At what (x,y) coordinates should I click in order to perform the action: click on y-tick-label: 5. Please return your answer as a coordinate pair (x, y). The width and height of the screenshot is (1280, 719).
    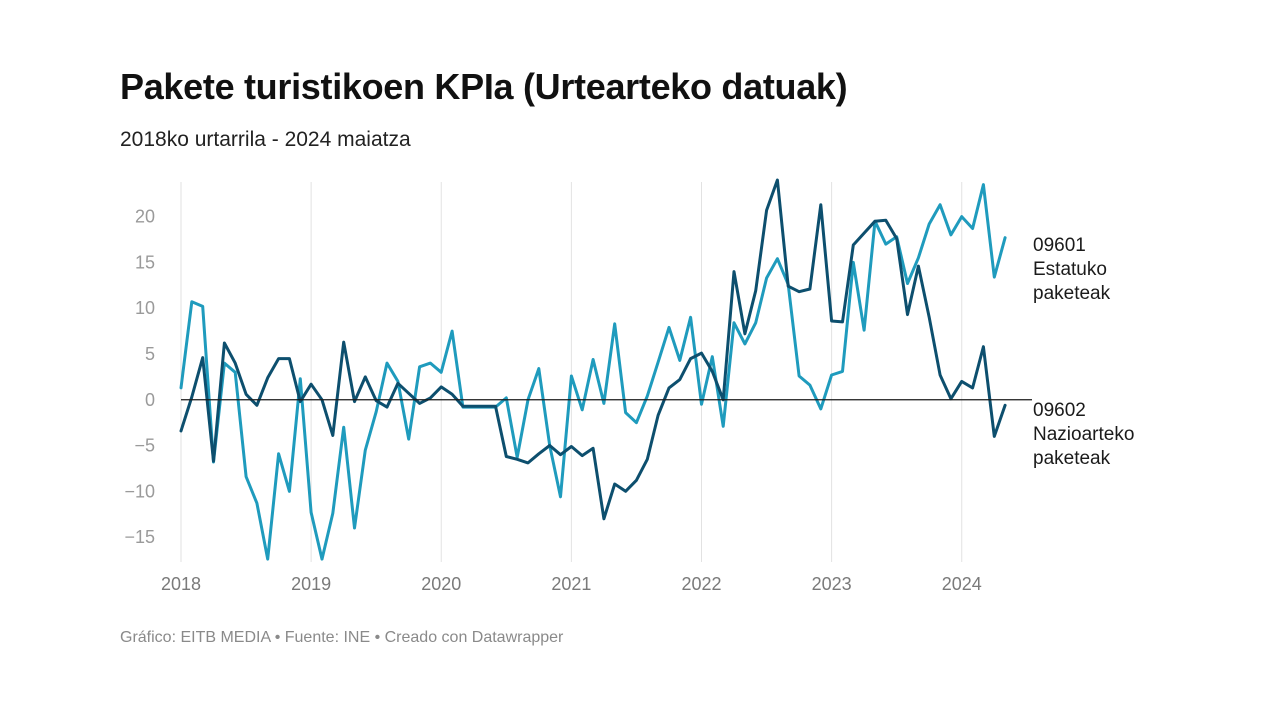
    Looking at the image, I should click on (150, 354).